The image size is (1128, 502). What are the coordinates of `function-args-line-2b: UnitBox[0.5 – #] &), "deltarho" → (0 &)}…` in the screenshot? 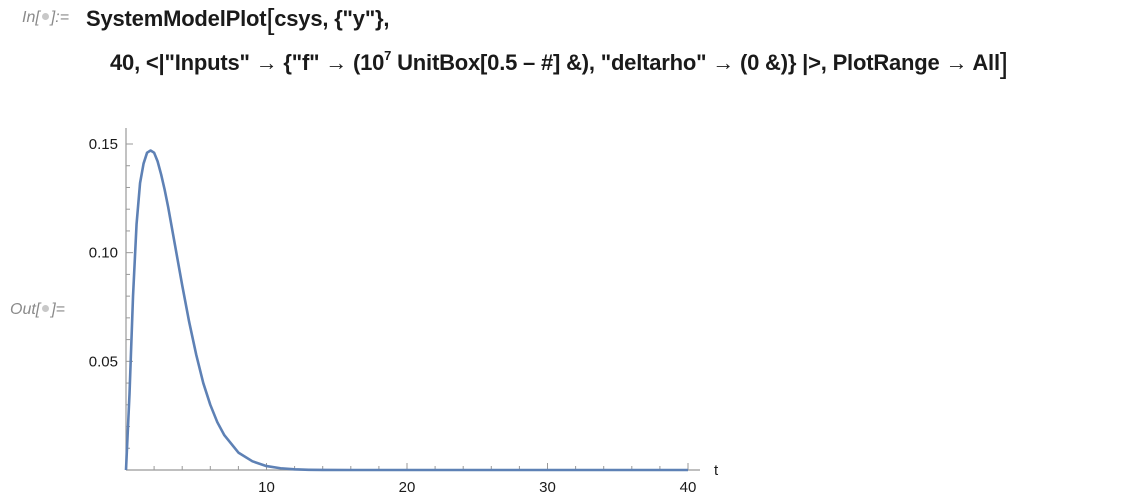 It's located at (695, 62).